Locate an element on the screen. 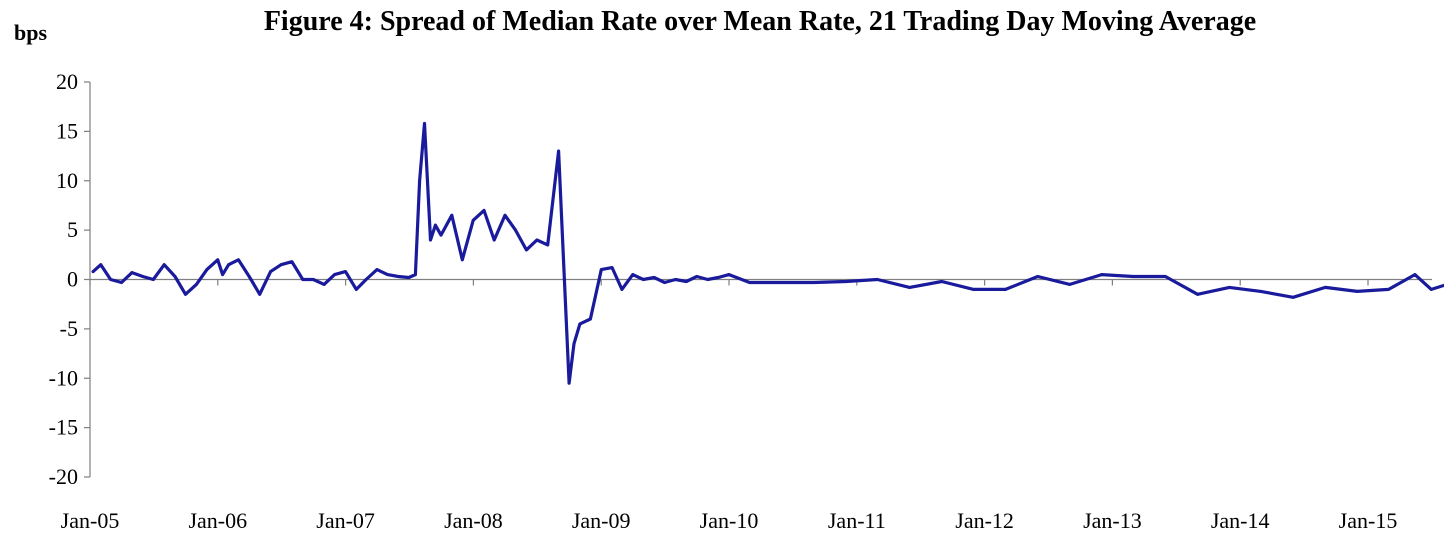 The image size is (1444, 541). x-tick-label: Jan-13 is located at coordinates (1112, 520).